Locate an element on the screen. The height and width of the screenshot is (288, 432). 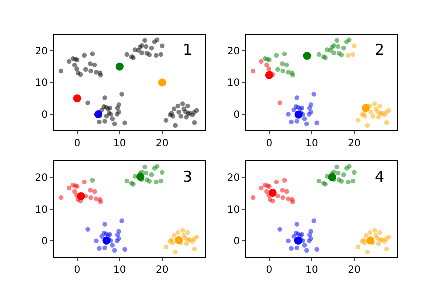
annotation: 4 is located at coordinates (380, 177).